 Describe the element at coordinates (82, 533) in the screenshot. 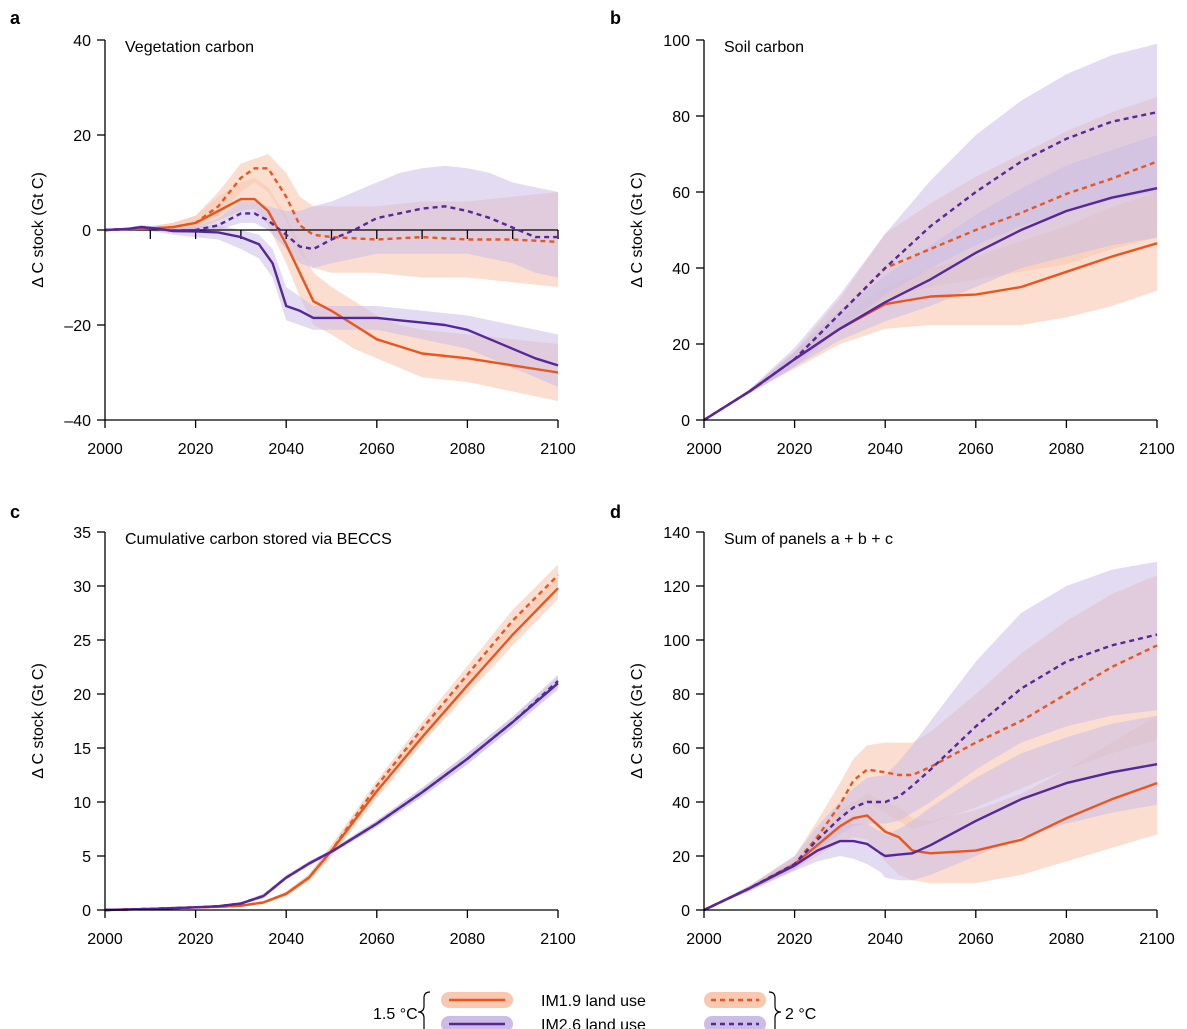

I see `y-tick-label: 35` at that location.